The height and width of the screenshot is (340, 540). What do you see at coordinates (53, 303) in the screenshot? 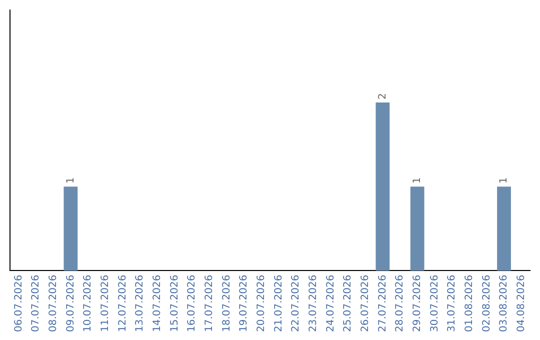
I see `x-tick-label: 08.07.2026` at bounding box center [53, 303].